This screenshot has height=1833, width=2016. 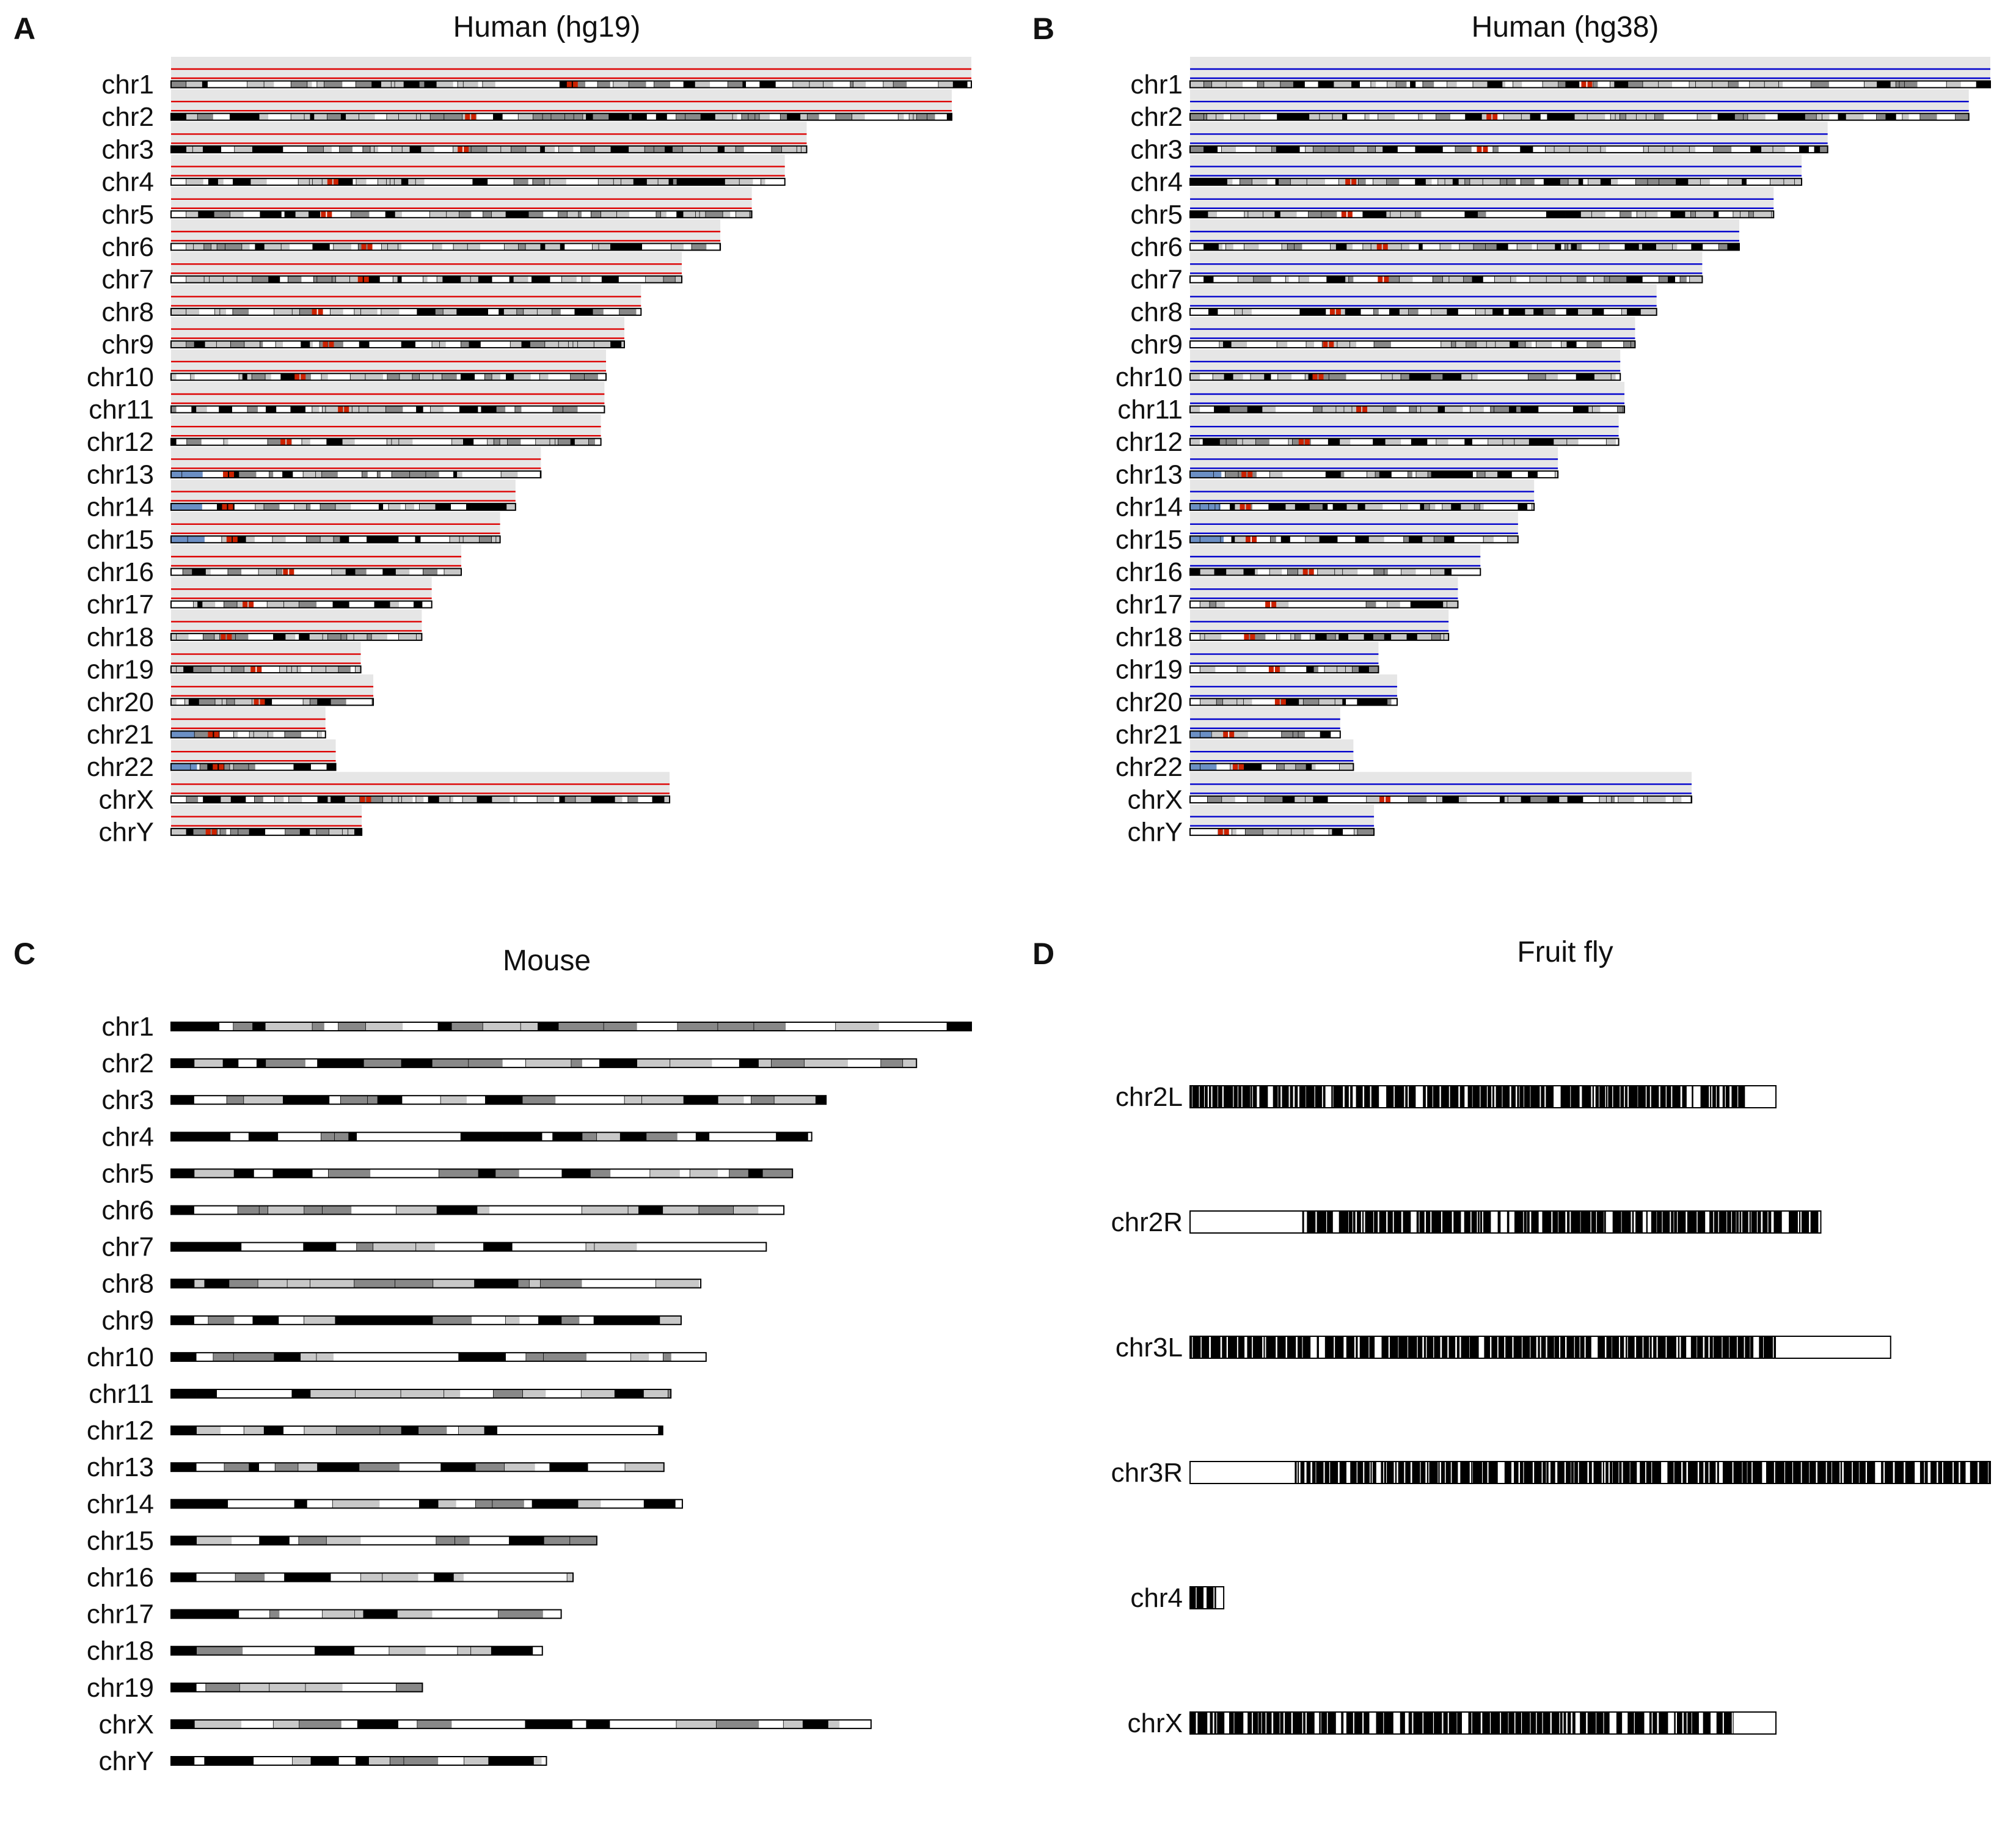 I want to click on chr-label: chr22, so click(x=1150, y=767).